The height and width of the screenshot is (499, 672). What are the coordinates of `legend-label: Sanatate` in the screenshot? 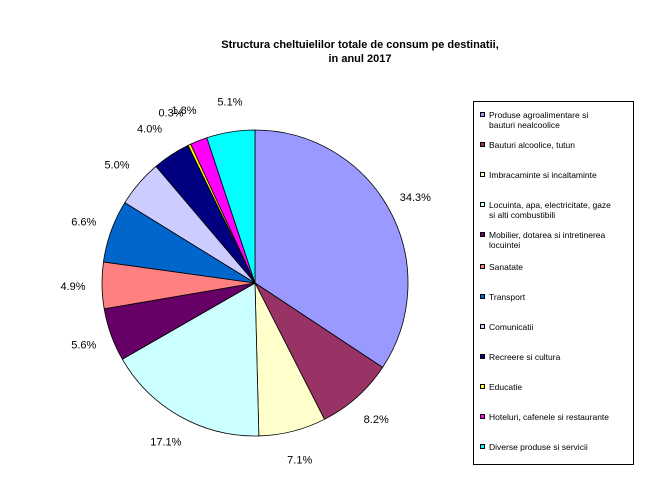 It's located at (506, 267).